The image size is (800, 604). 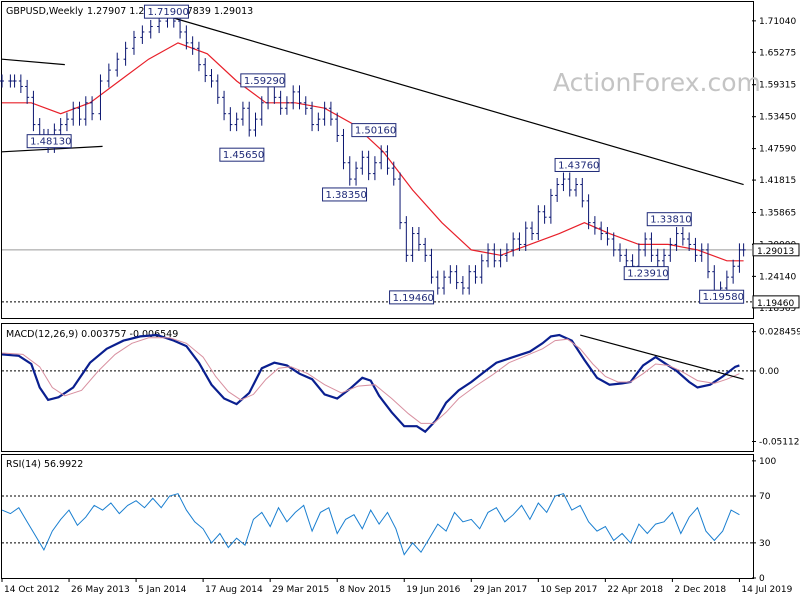 I want to click on x-tick-label: 26 May 2013, so click(x=100, y=590).